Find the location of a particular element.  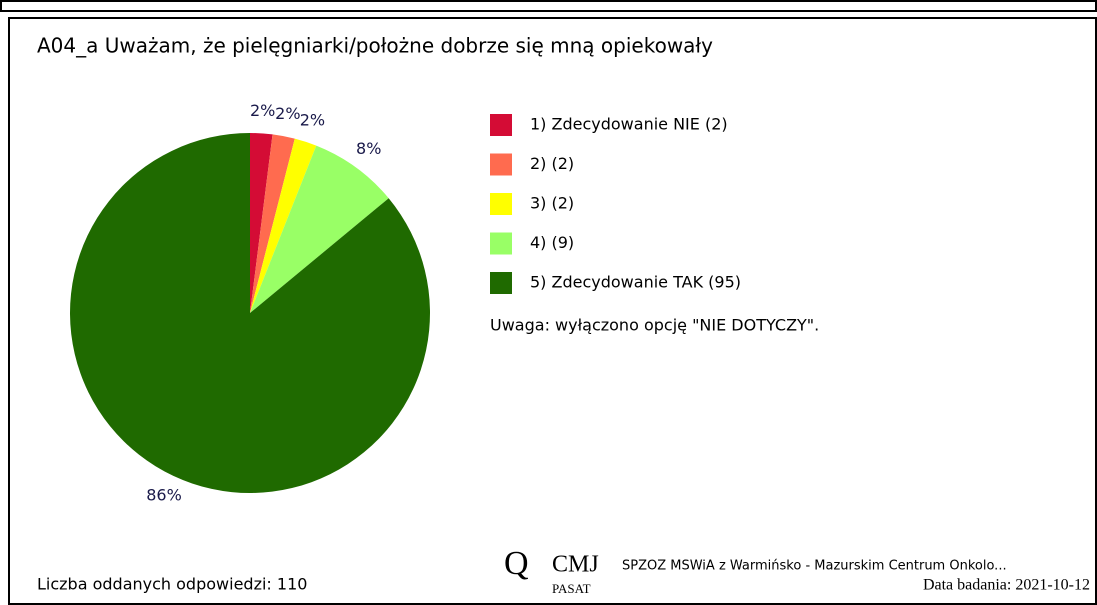

logo-sub: PASAT is located at coordinates (571, 588).